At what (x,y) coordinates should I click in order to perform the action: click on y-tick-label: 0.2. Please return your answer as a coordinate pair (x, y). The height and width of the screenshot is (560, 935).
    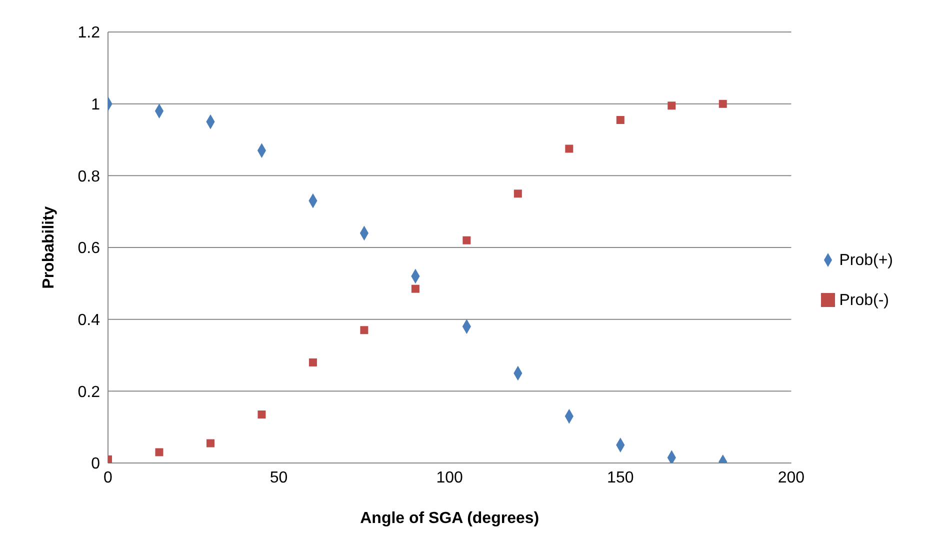
    Looking at the image, I should click on (89, 392).